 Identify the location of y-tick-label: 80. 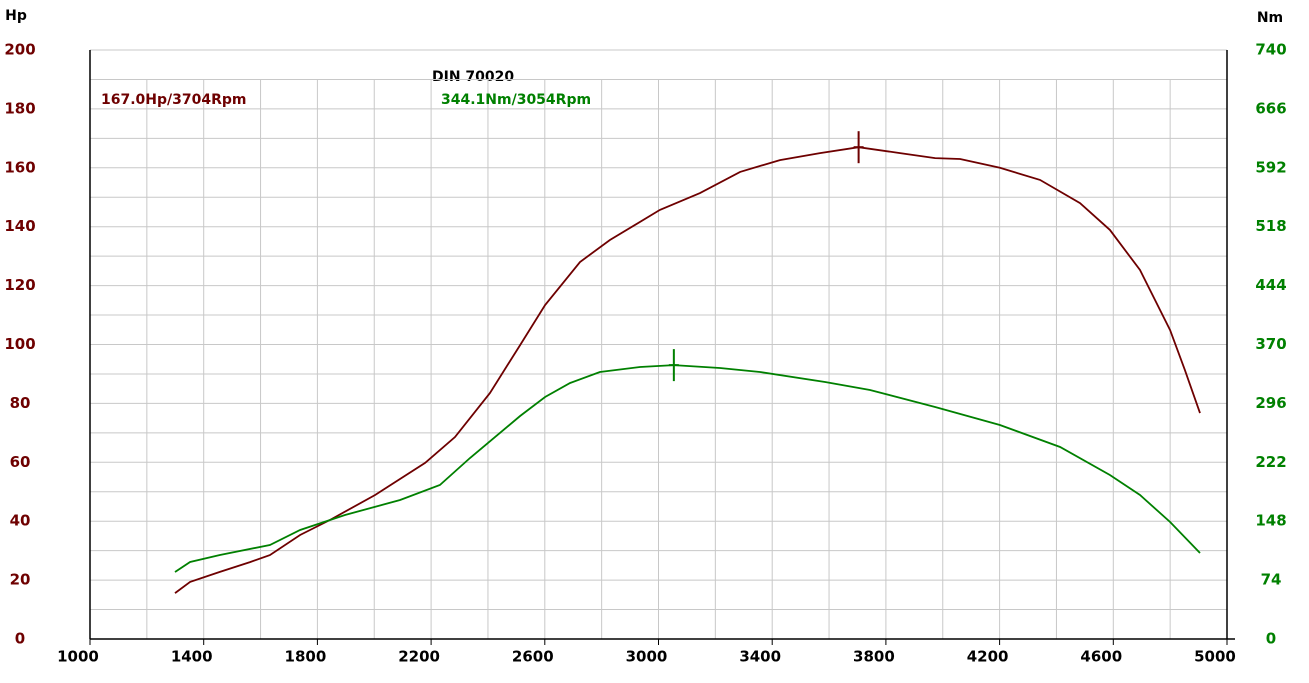
(20, 403).